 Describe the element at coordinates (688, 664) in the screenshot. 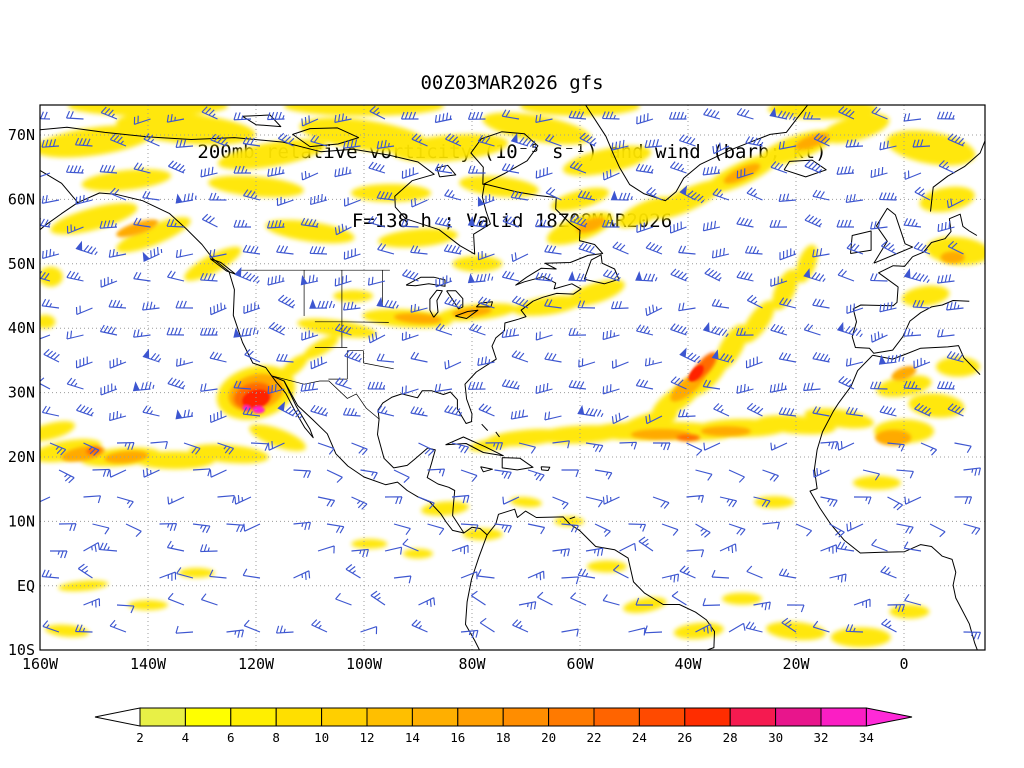

I see `lon-tick-label: 40W` at that location.